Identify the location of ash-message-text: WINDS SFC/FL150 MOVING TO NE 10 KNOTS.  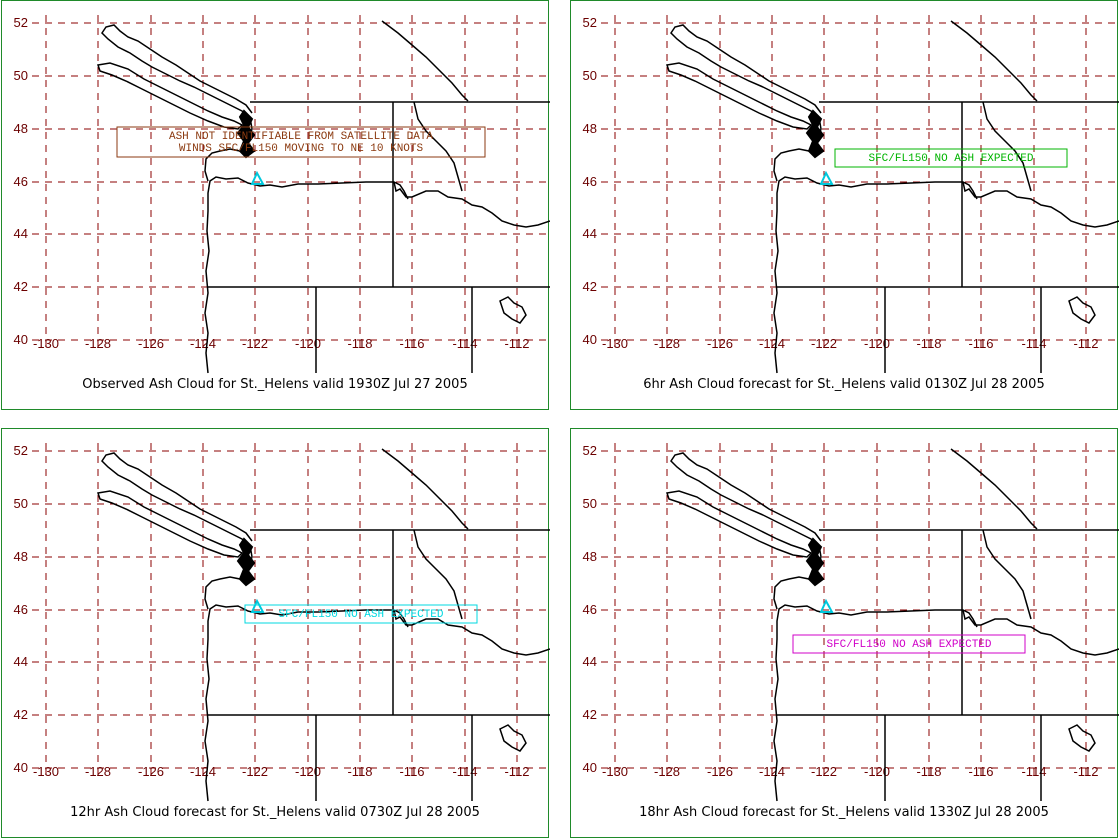
(301, 149).